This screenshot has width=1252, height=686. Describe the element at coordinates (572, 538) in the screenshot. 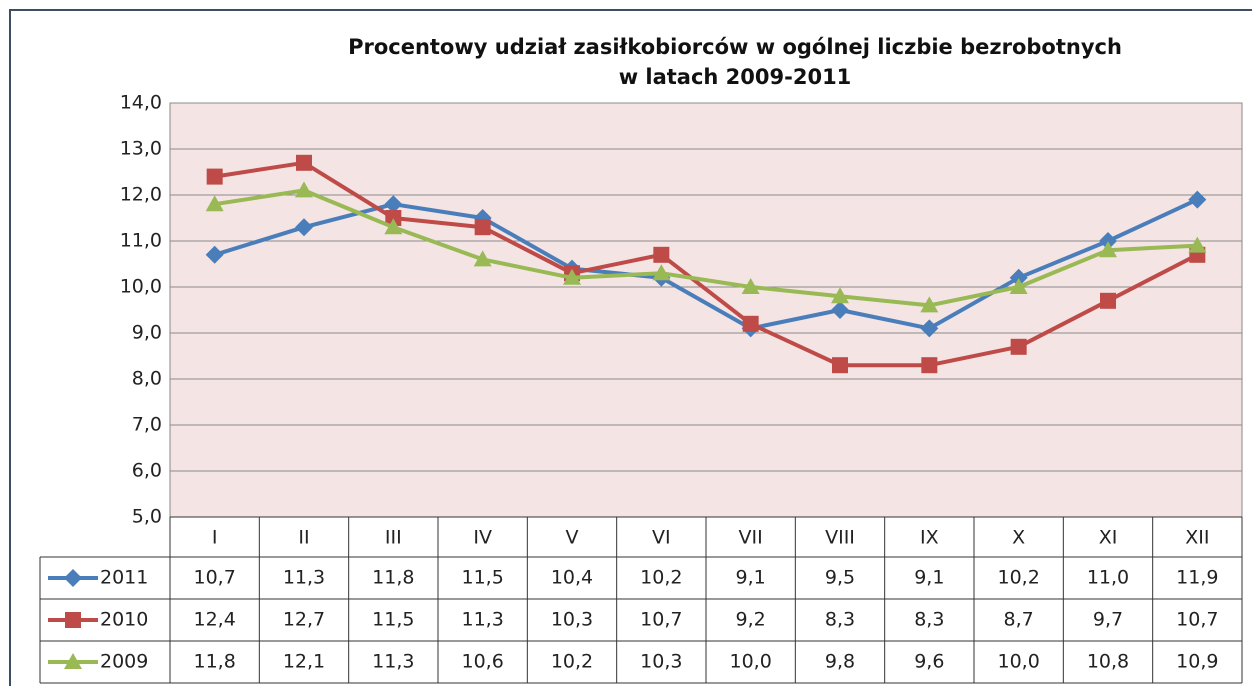

I see `x-tick-label: V` at that location.